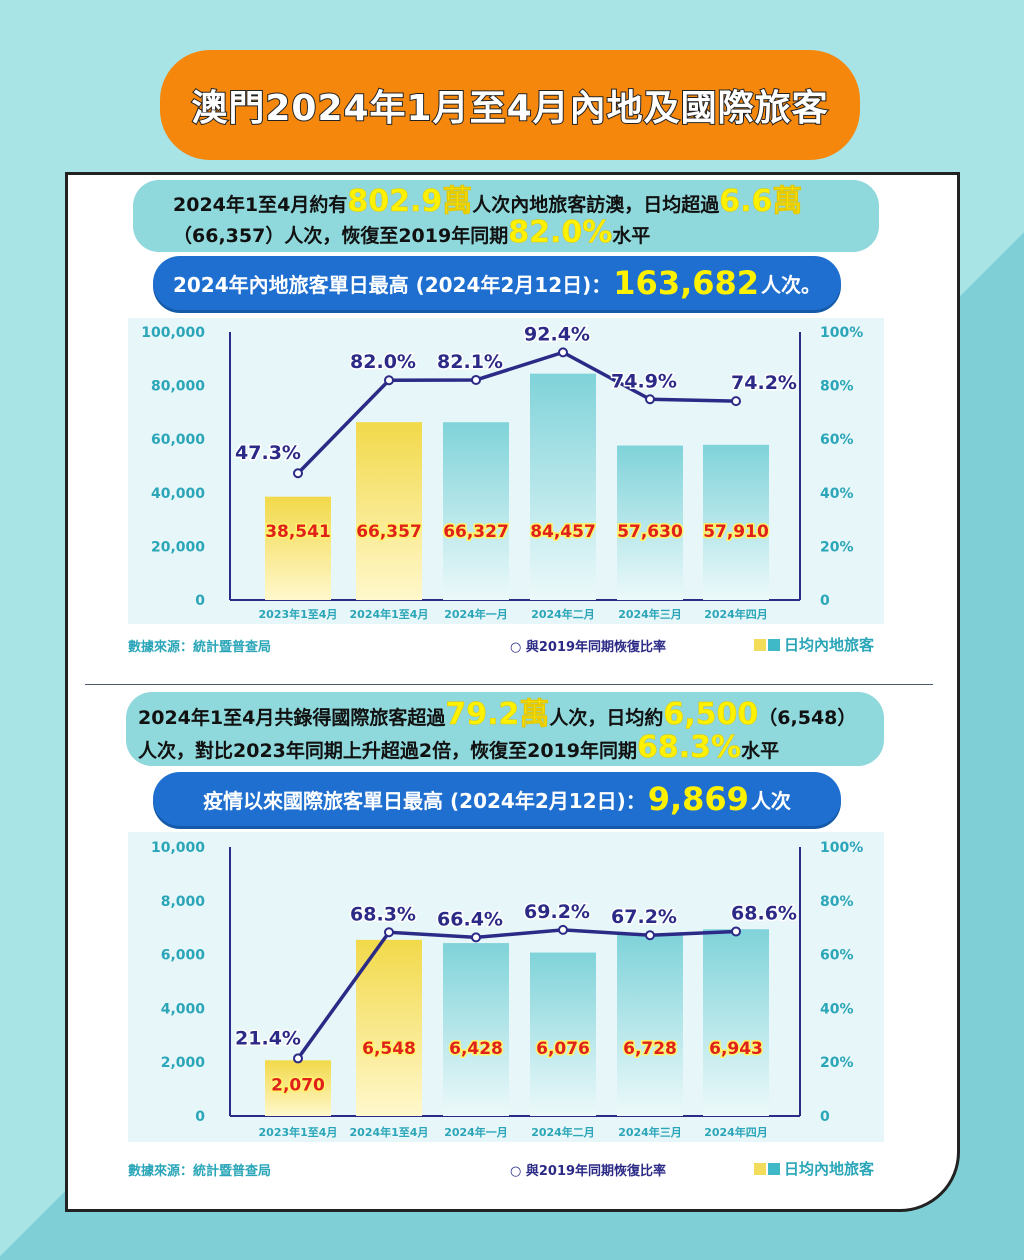 The height and width of the screenshot is (1260, 1024). I want to click on line-point-label: 66.4%, so click(470, 919).